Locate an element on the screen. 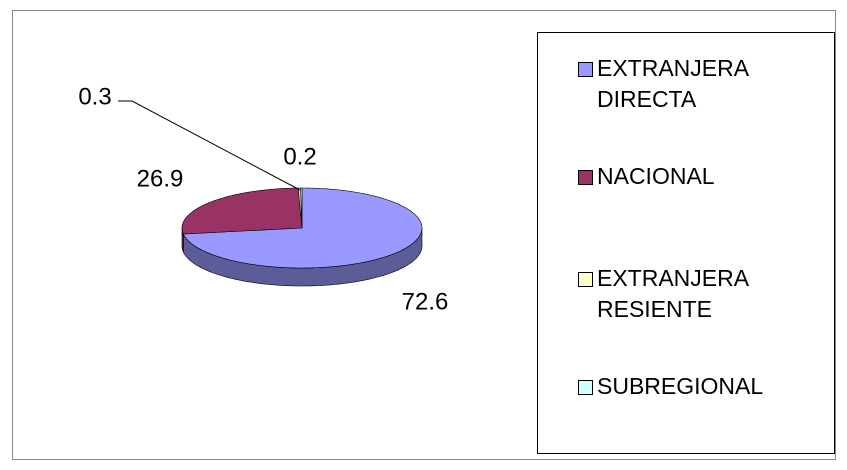 This screenshot has width=847, height=470. legend-label: EXTRANJERA RESIENTE is located at coordinates (672, 293).